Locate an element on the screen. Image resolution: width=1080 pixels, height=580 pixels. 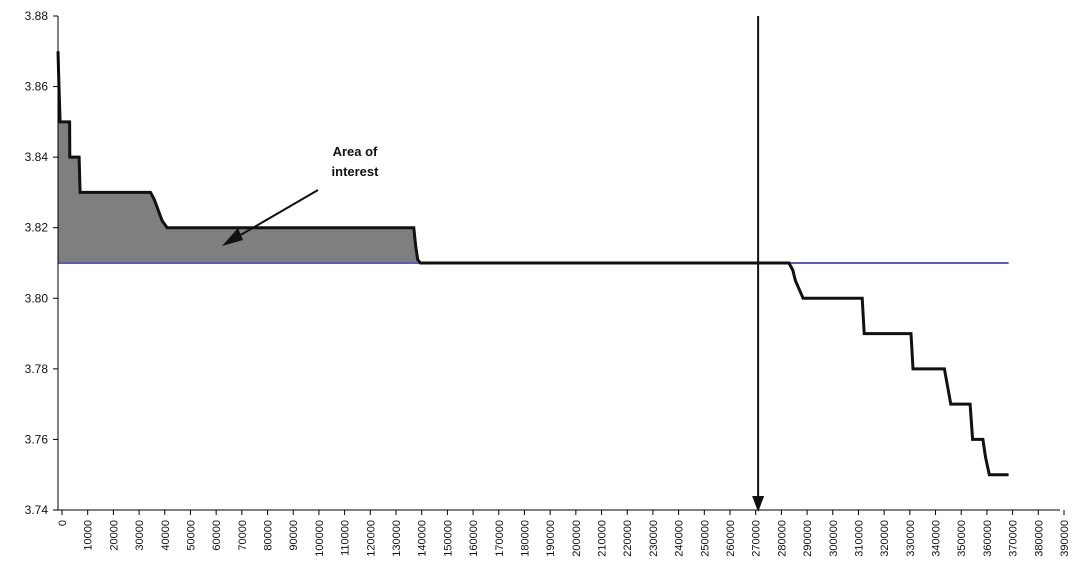
x-tick-label: 60000 is located at coordinates (217, 535).